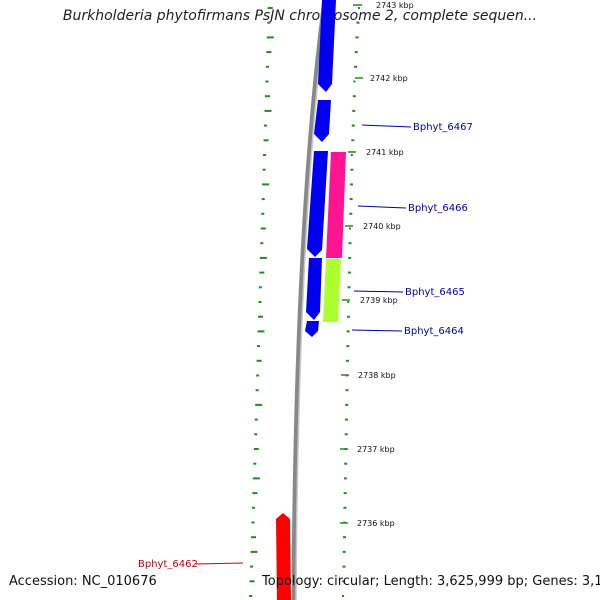  I want to click on gene-label-bphyt-6467: Bphyt_6467, so click(443, 127).